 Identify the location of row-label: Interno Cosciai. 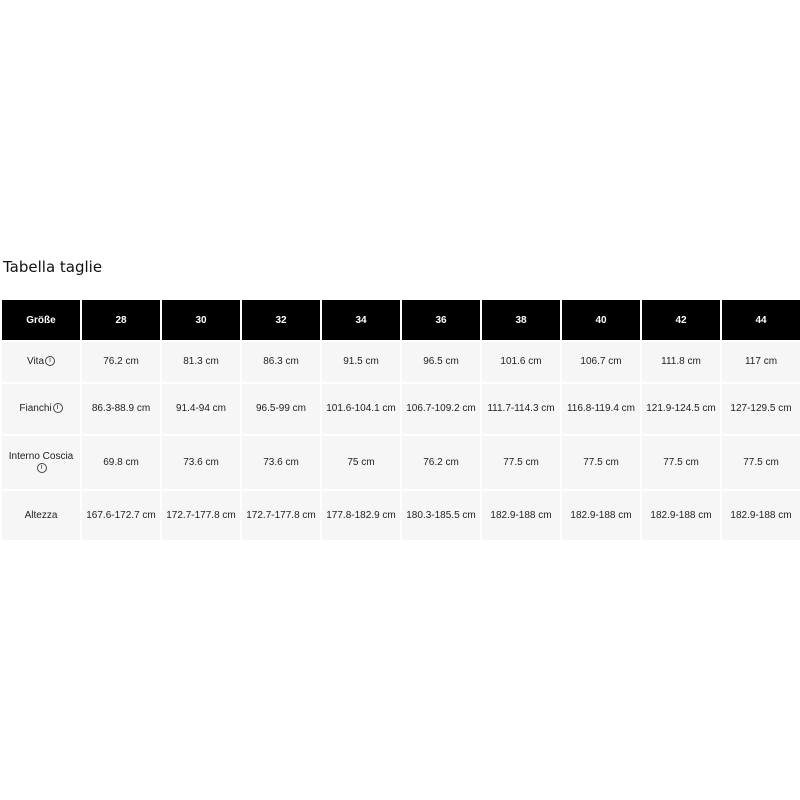
(41, 462).